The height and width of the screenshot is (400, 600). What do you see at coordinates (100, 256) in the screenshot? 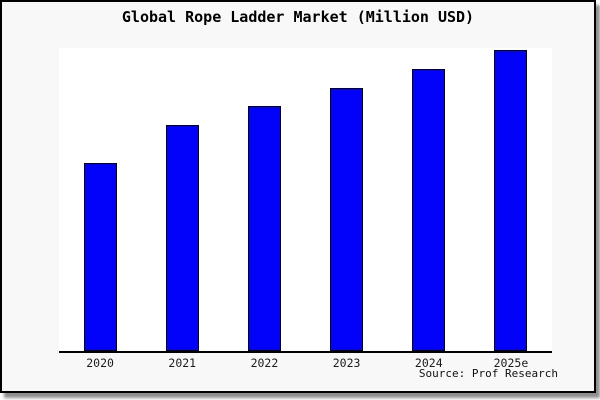
I see `bar-2020` at bounding box center [100, 256].